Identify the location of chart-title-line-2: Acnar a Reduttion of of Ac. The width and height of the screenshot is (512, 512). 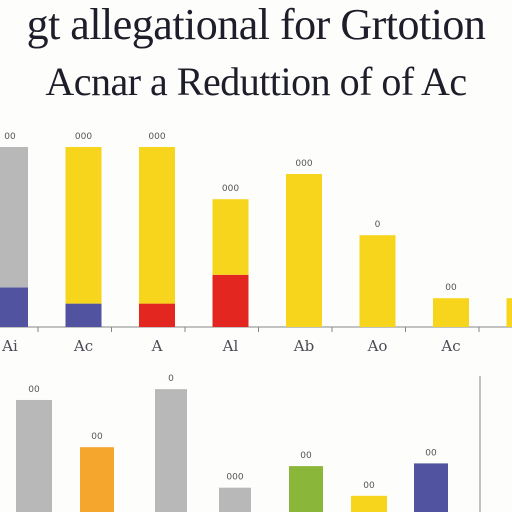
(256, 81).